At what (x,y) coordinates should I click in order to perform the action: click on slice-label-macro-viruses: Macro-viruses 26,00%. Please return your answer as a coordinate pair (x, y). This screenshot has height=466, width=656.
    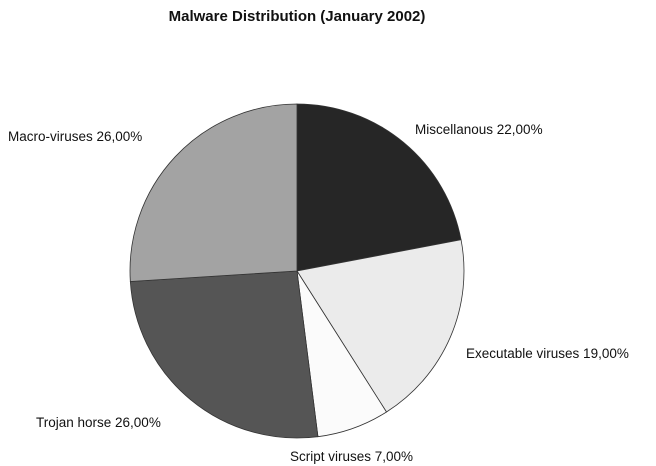
    Looking at the image, I should click on (75, 136).